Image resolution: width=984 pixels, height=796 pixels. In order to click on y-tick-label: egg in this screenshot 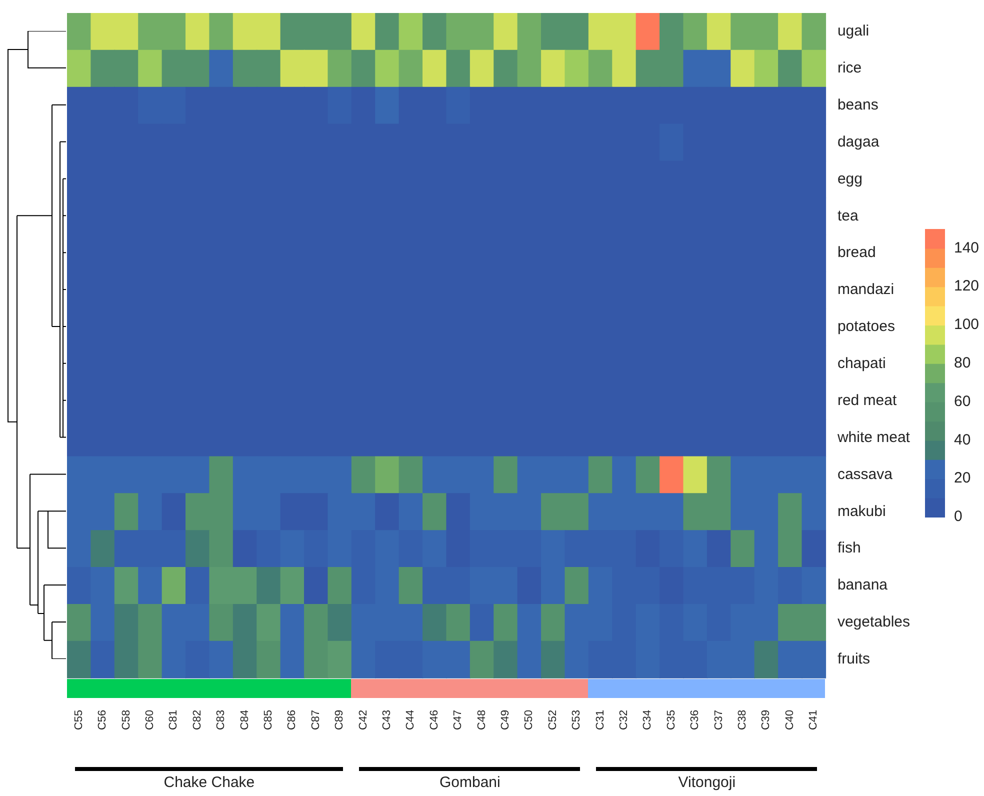, I will do `click(849, 179)`.